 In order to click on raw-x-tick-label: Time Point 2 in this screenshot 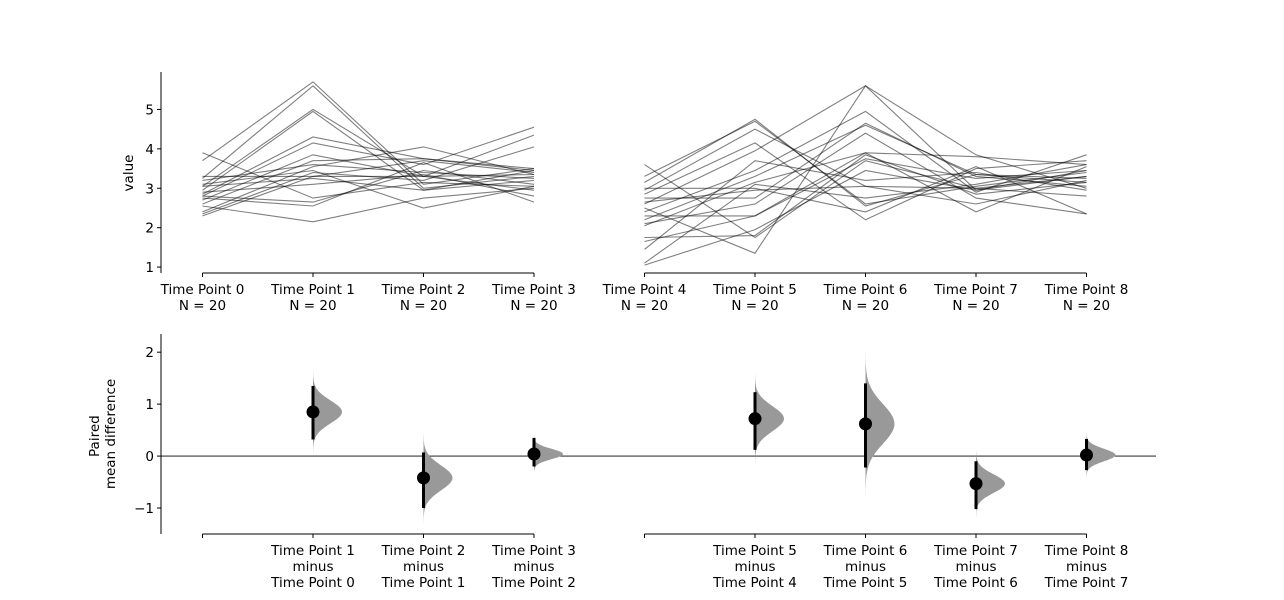, I will do `click(423, 290)`.